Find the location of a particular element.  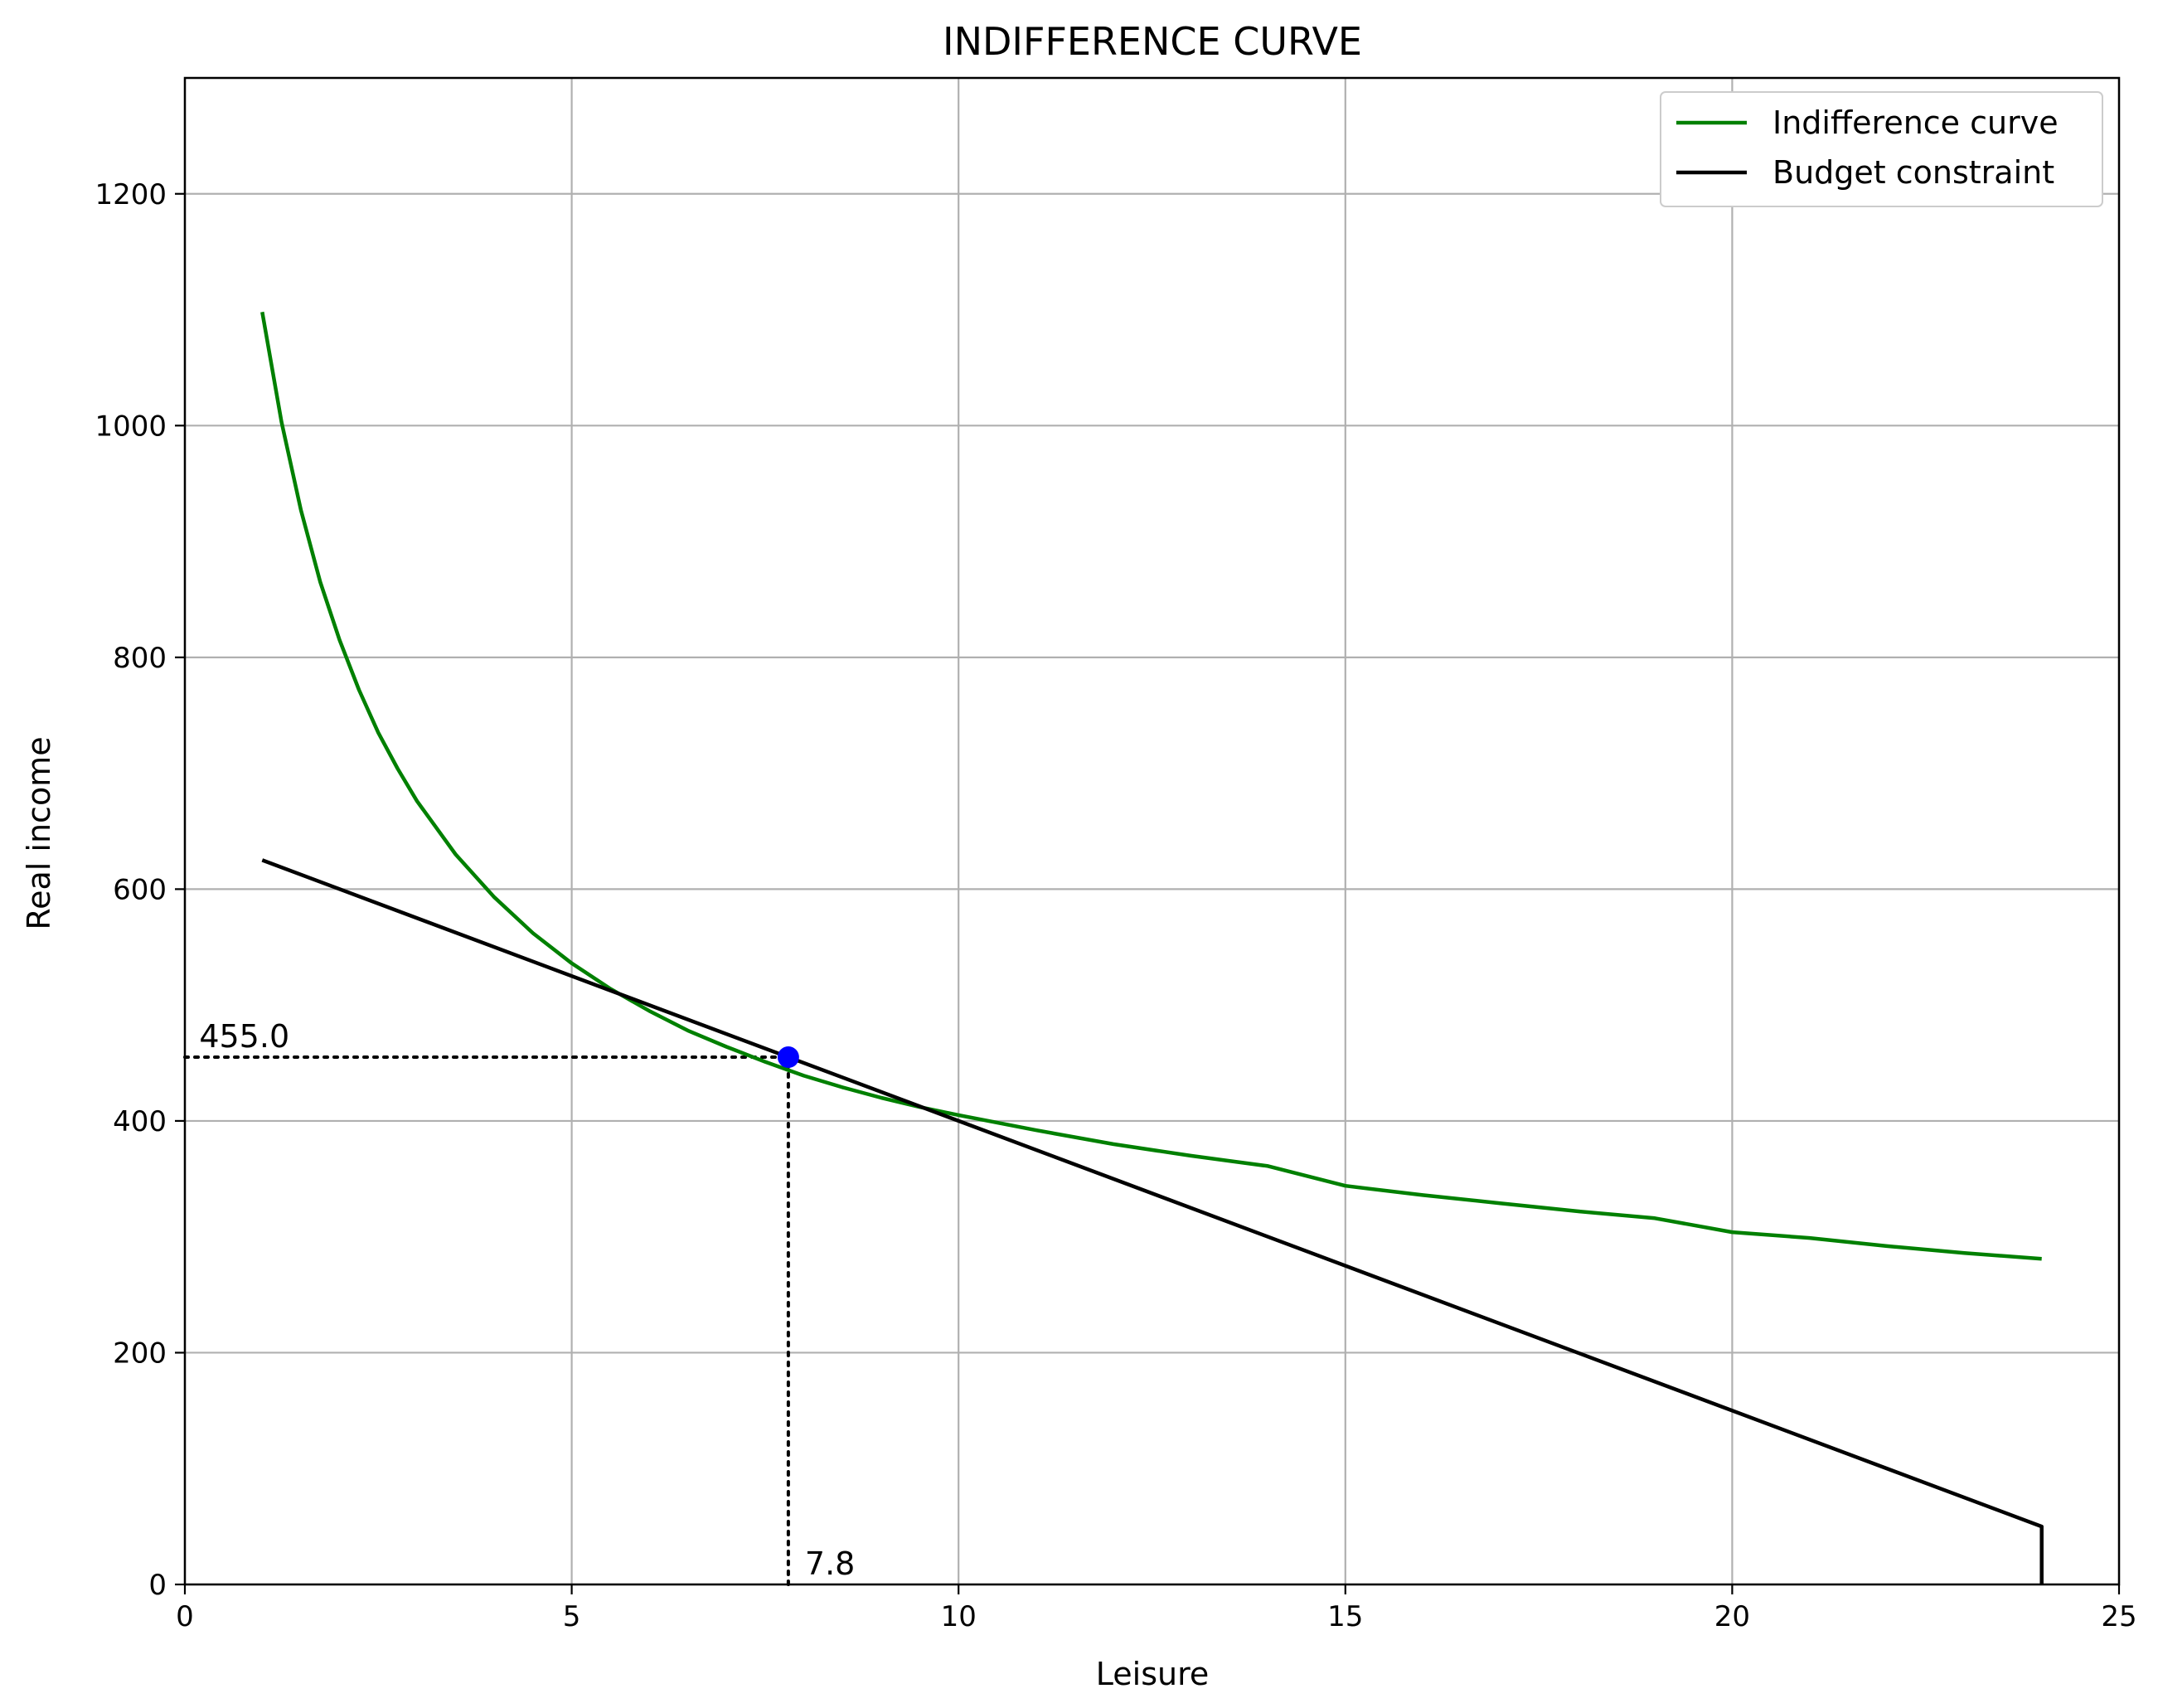

y-tick-label: 800 is located at coordinates (140, 658).